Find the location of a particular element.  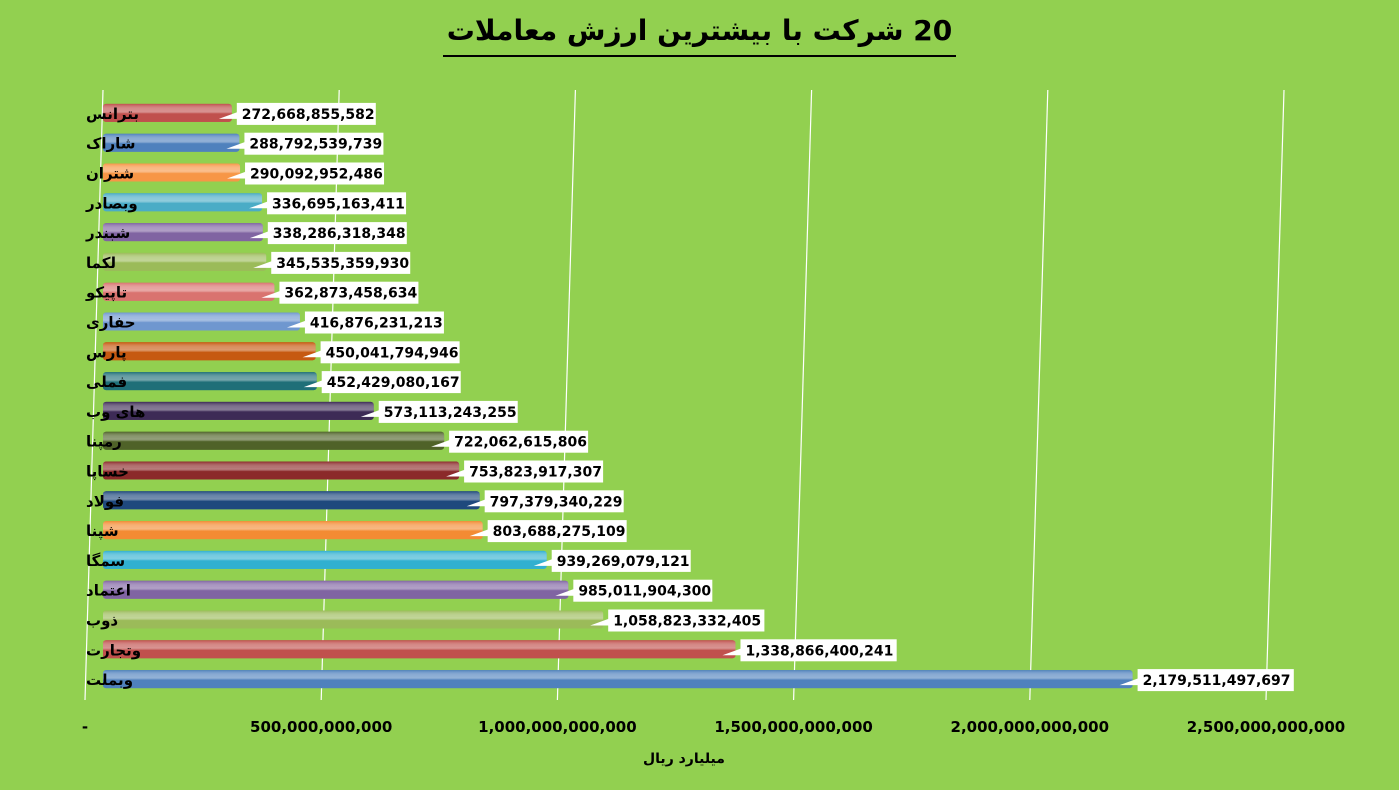

category-label: وبصادر is located at coordinates (111, 203).